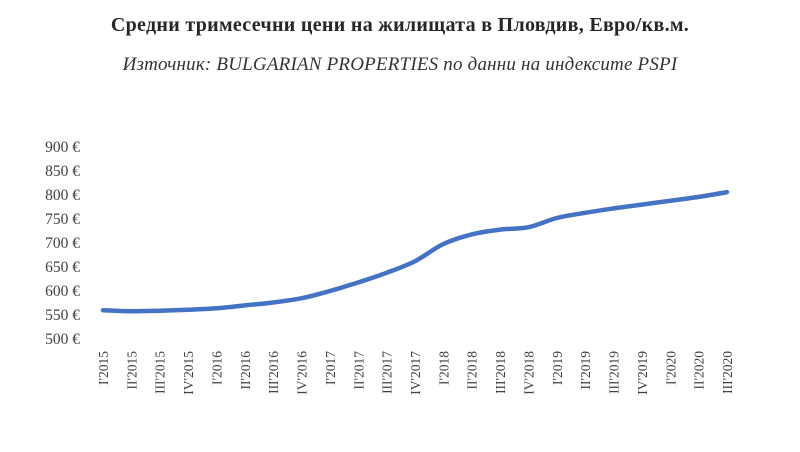 The width and height of the screenshot is (800, 452). I want to click on x-axis-tick-label: III'2017, so click(387, 372).